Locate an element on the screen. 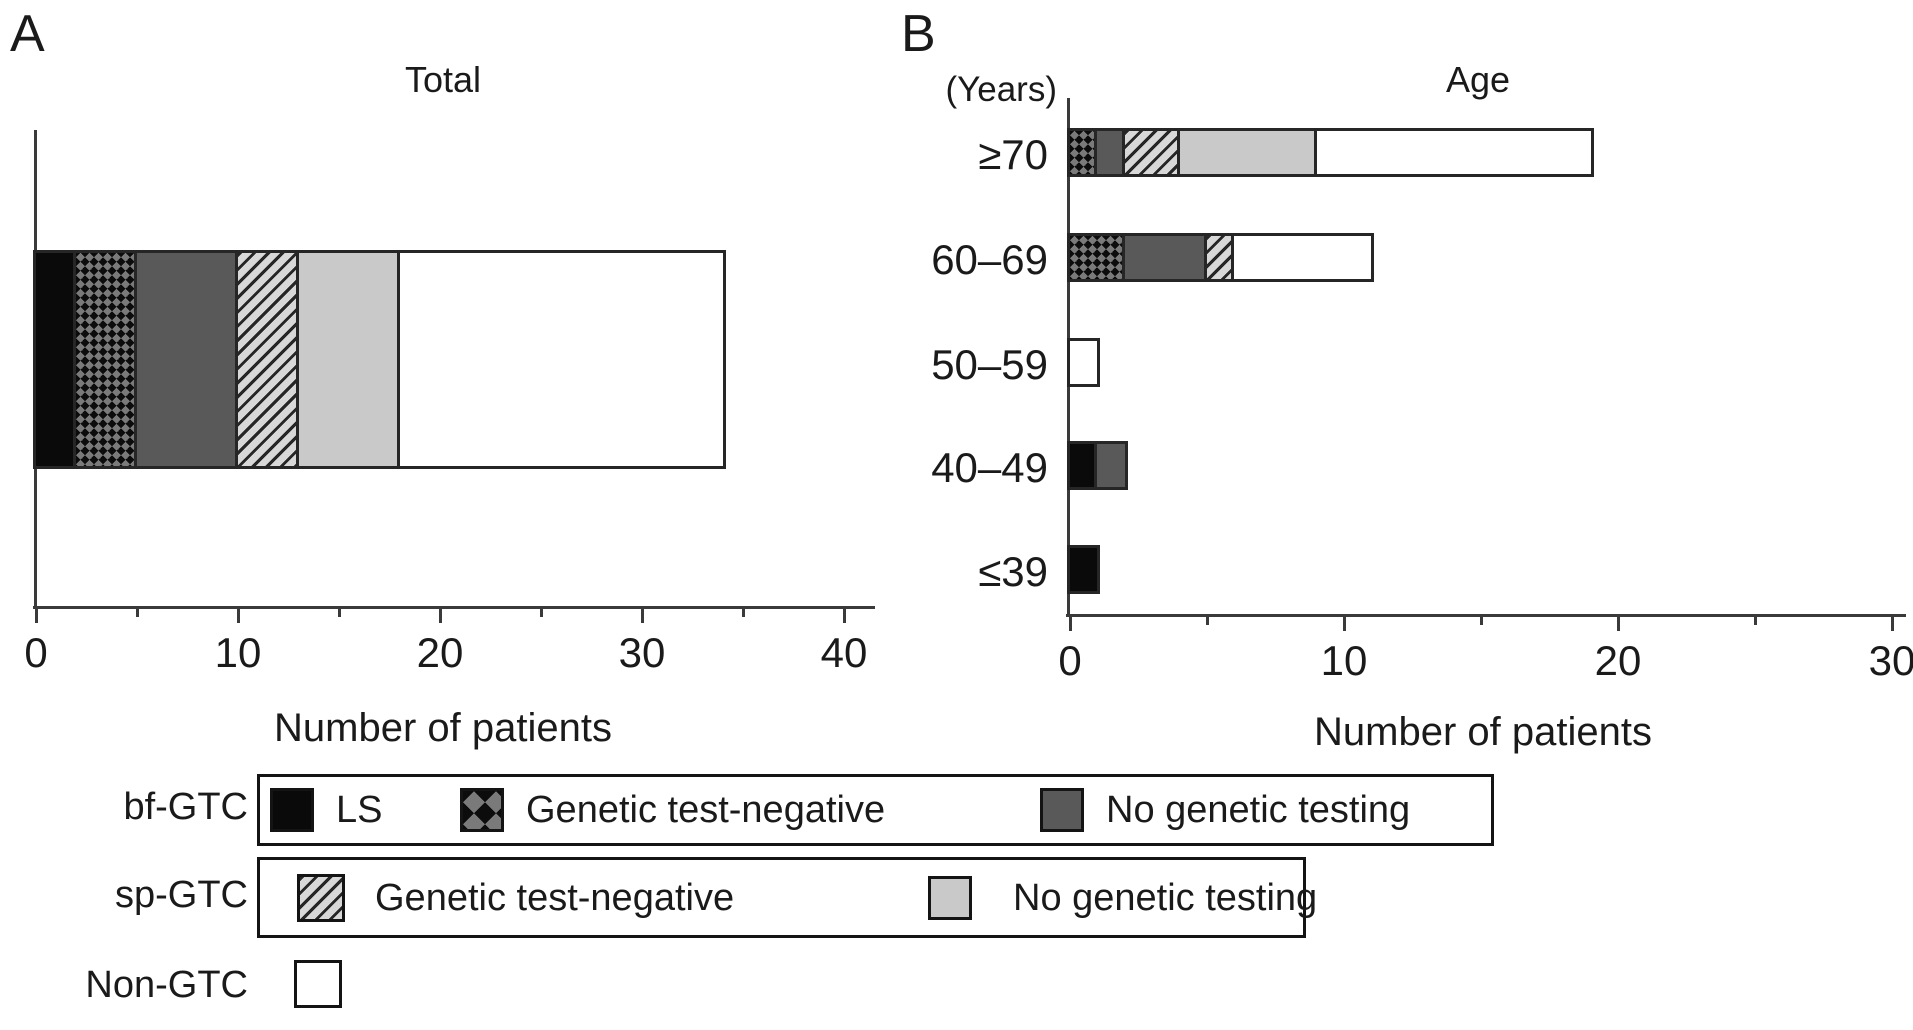 The width and height of the screenshot is (1913, 1030). stacked-bar-≤39 is located at coordinates (1084, 569).